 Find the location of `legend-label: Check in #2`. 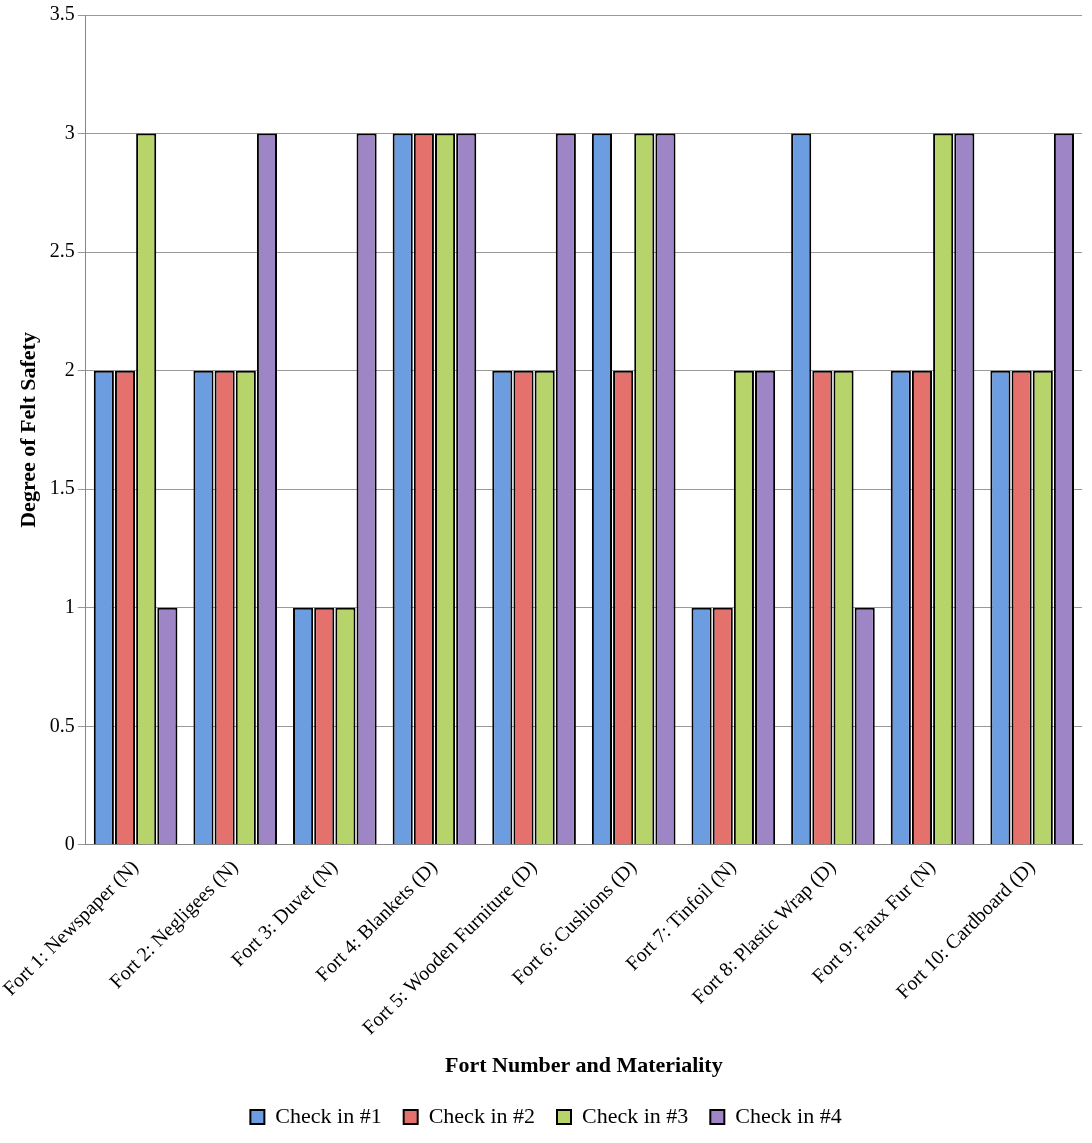

legend-label: Check in #2 is located at coordinates (482, 1115).